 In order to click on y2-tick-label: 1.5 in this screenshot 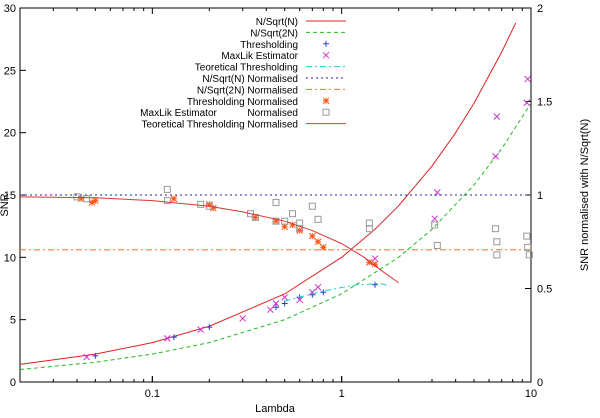, I will do `click(544, 103)`.